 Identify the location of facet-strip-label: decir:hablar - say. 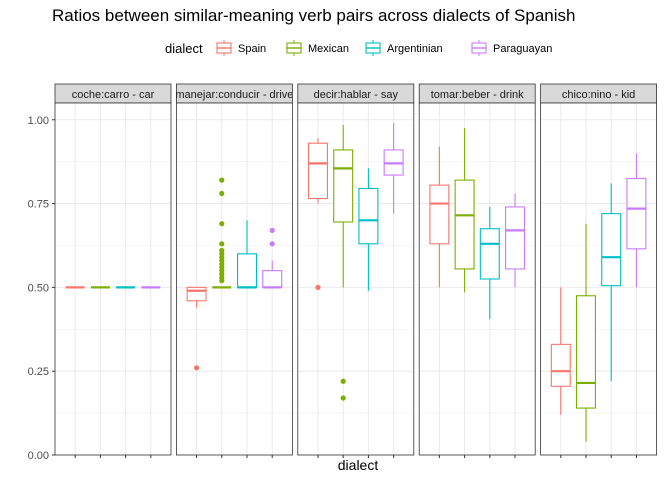
(356, 95).